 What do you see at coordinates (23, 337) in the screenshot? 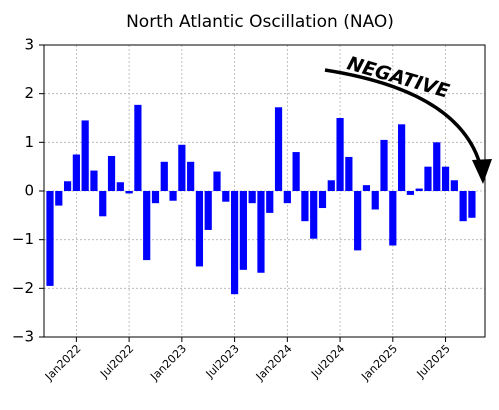
I see `y-tick-label: −3` at bounding box center [23, 337].